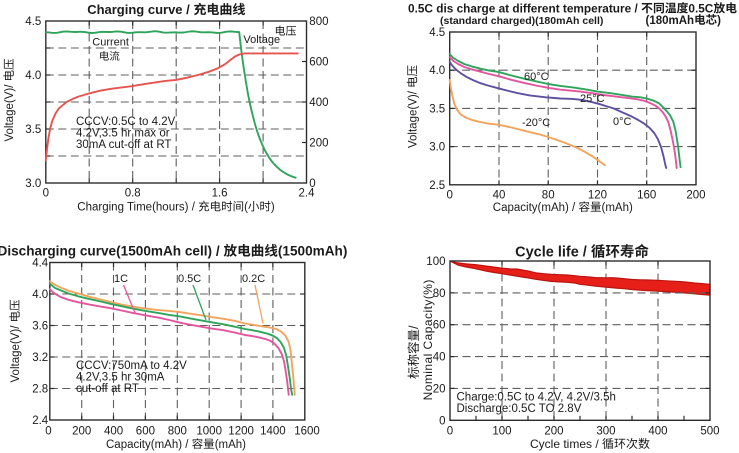 The width and height of the screenshot is (739, 453). I want to click on svg-text: Nominal Capacity(%), so click(428, 339).